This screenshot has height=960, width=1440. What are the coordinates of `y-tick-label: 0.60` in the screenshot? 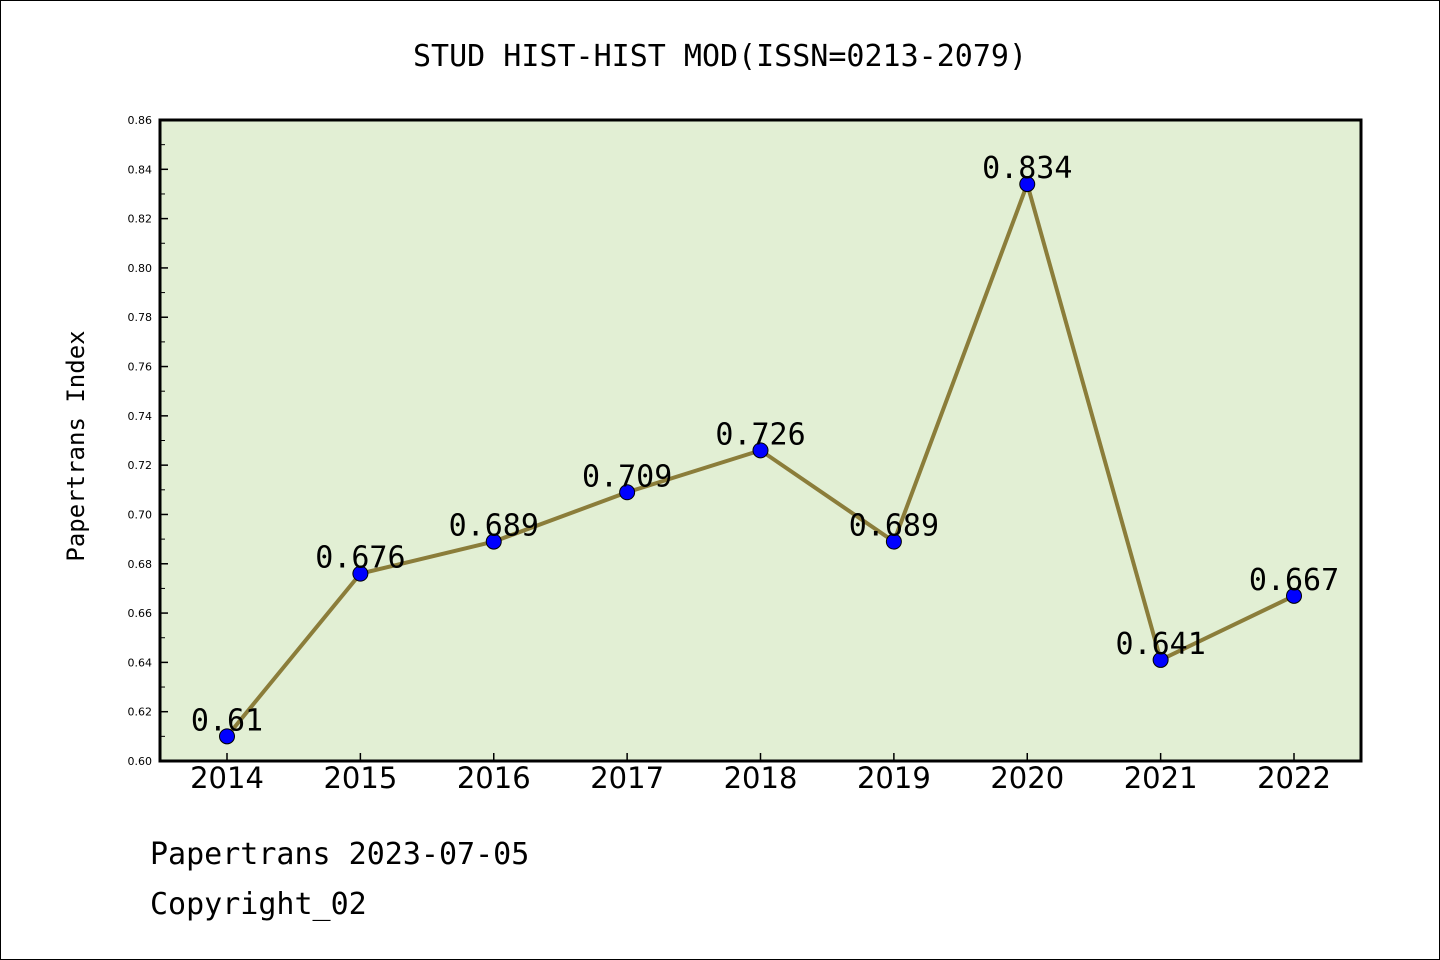 It's located at (140, 761).